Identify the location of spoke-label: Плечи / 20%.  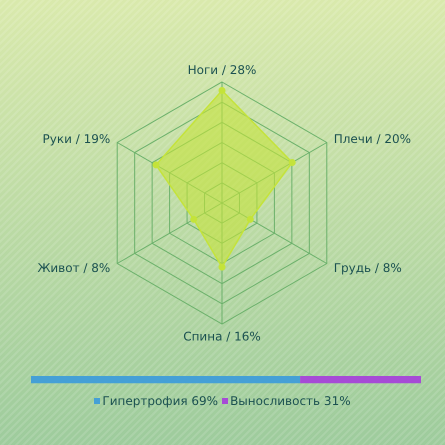
(373, 139).